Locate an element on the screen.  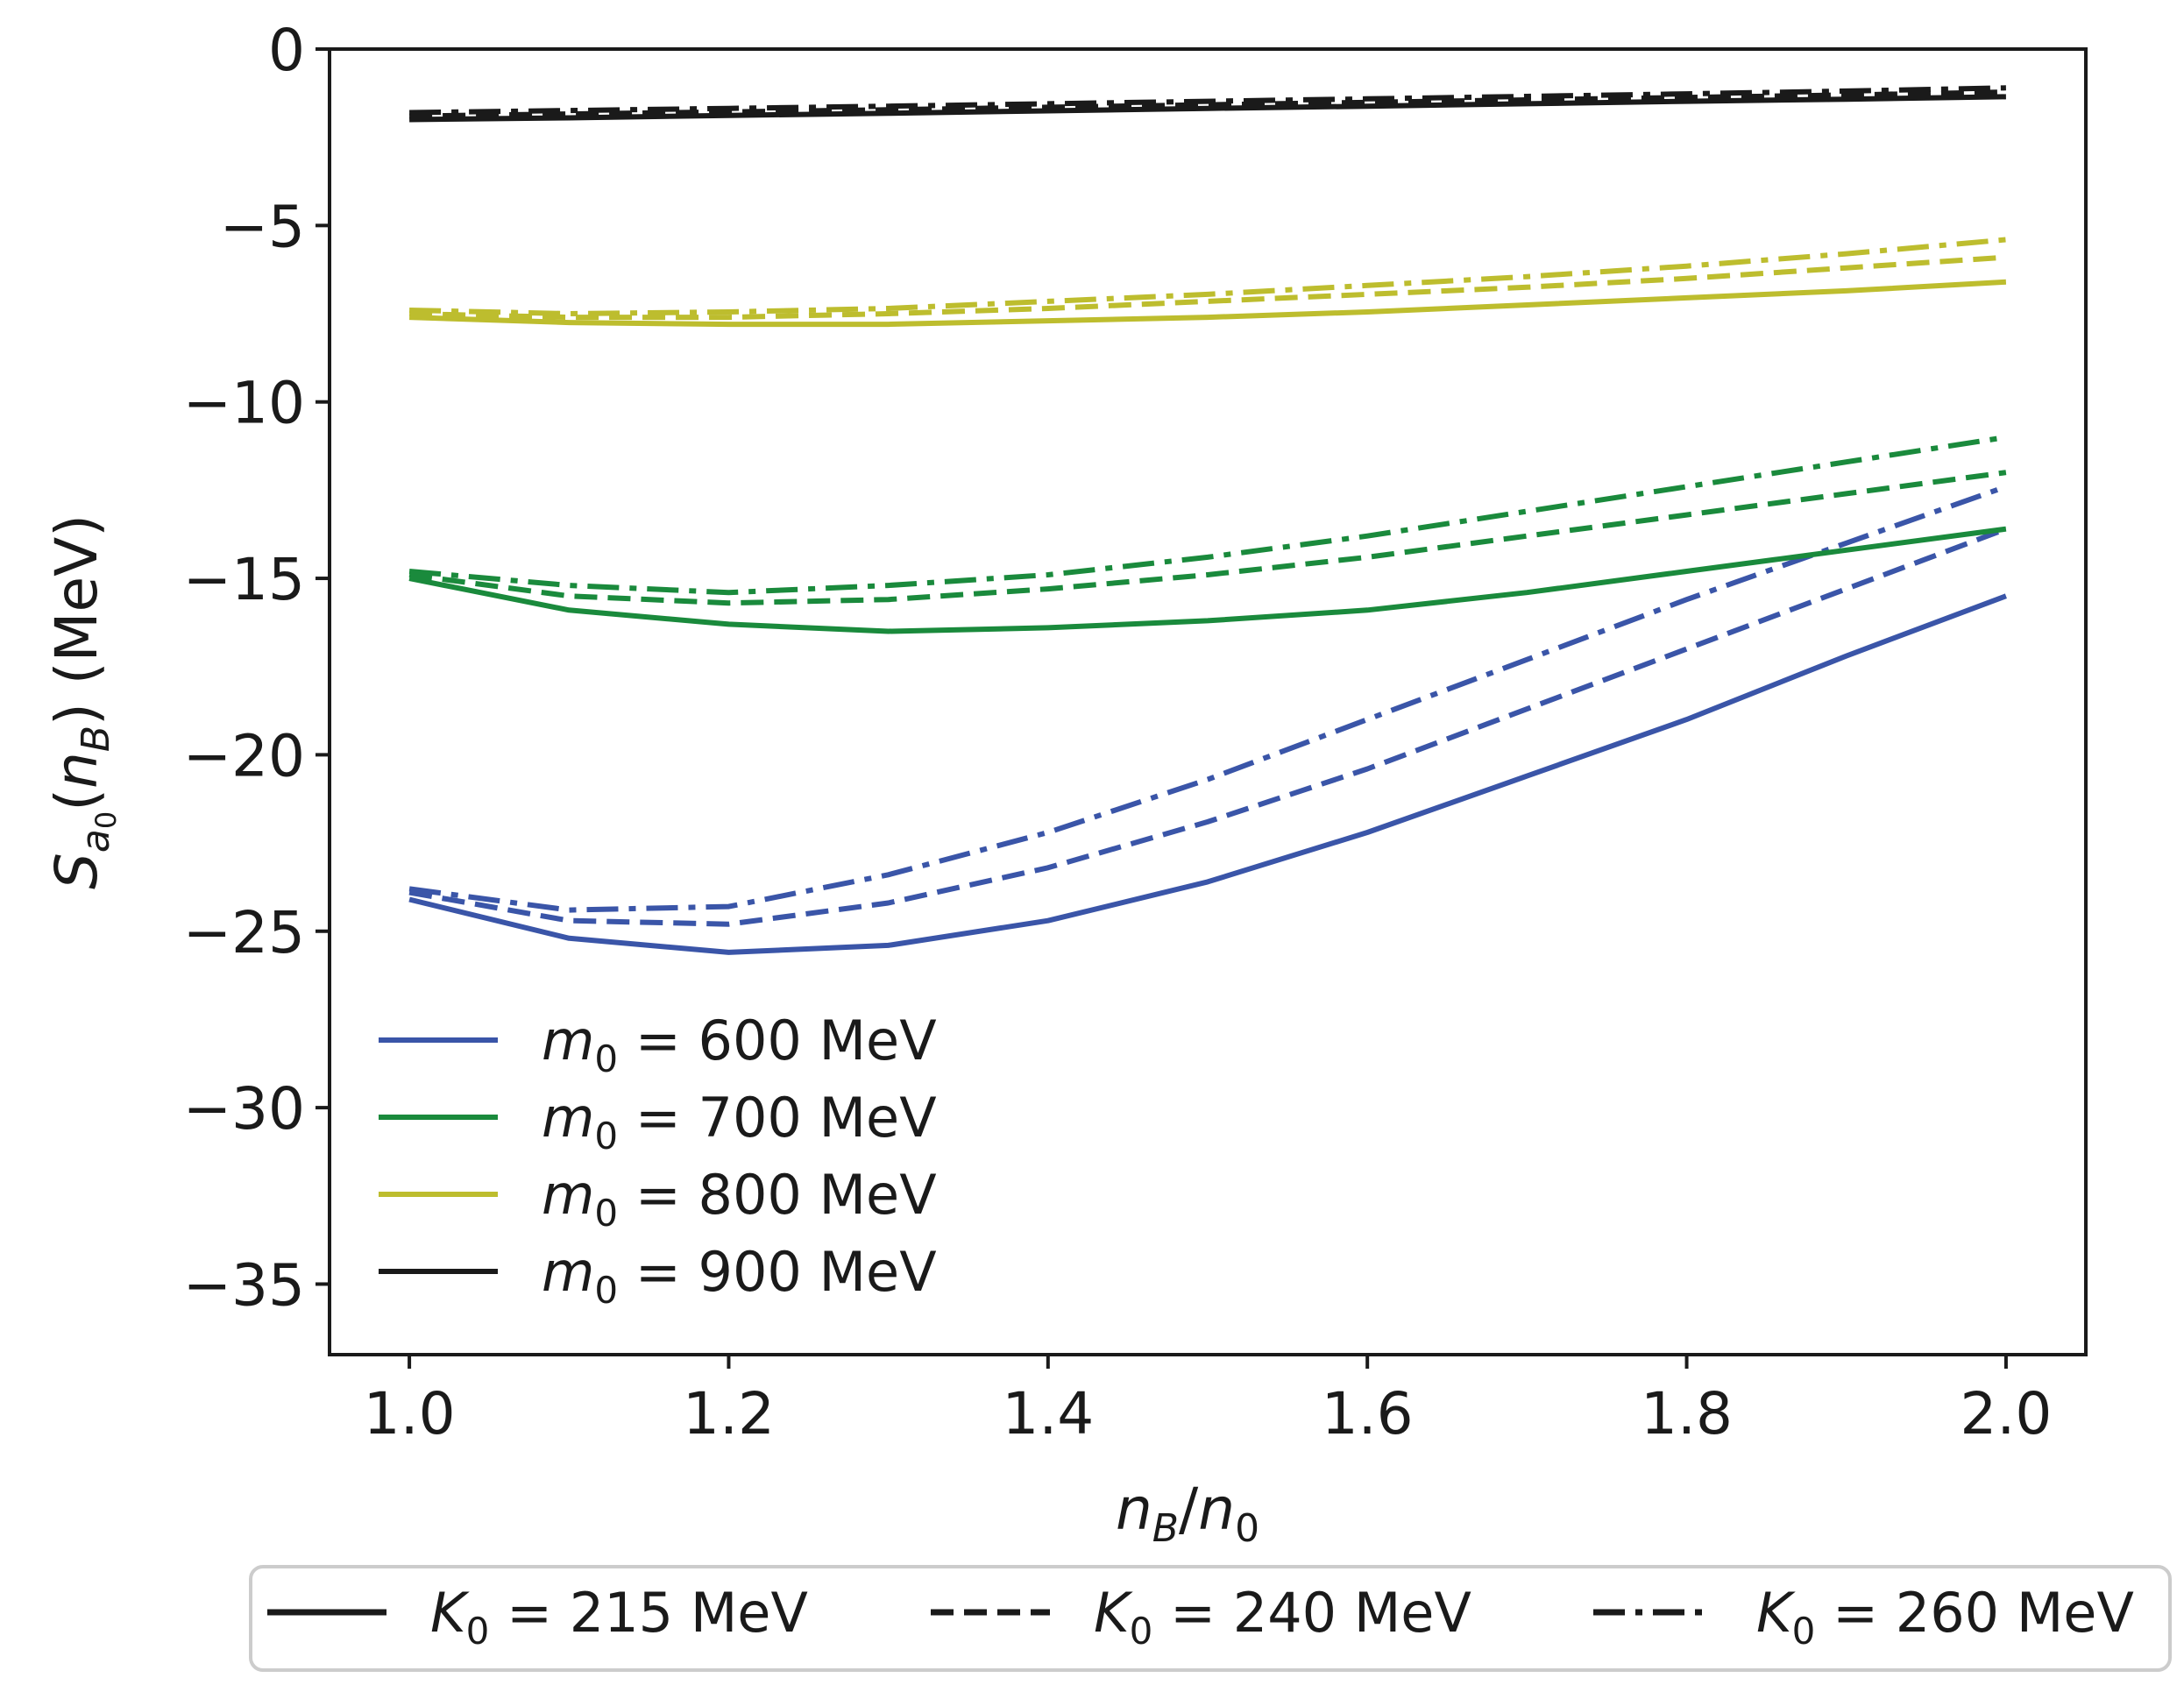
y-tick-label: −10 is located at coordinates (244, 403).